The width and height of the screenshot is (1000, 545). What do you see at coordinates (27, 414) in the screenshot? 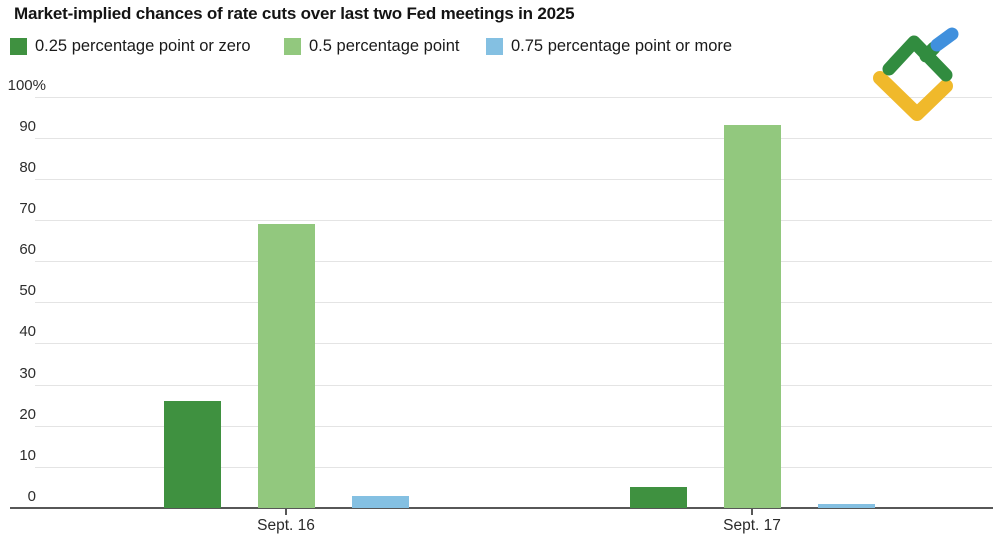
I see `y-axis-tick-label-20: 20` at bounding box center [27, 414].